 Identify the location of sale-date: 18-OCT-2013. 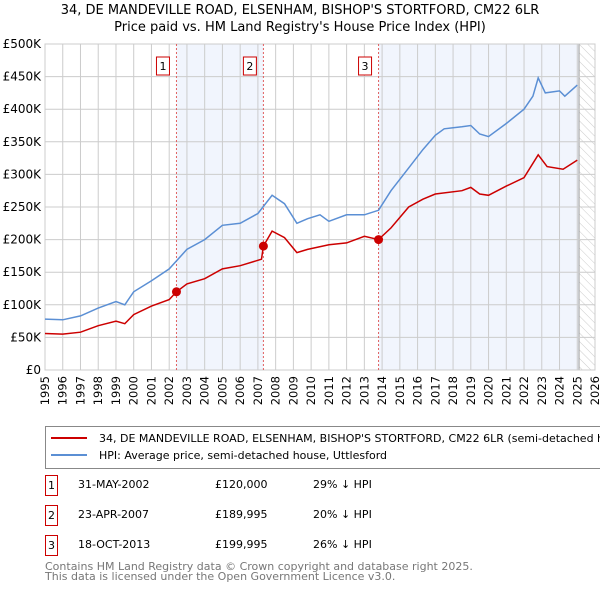
(114, 544).